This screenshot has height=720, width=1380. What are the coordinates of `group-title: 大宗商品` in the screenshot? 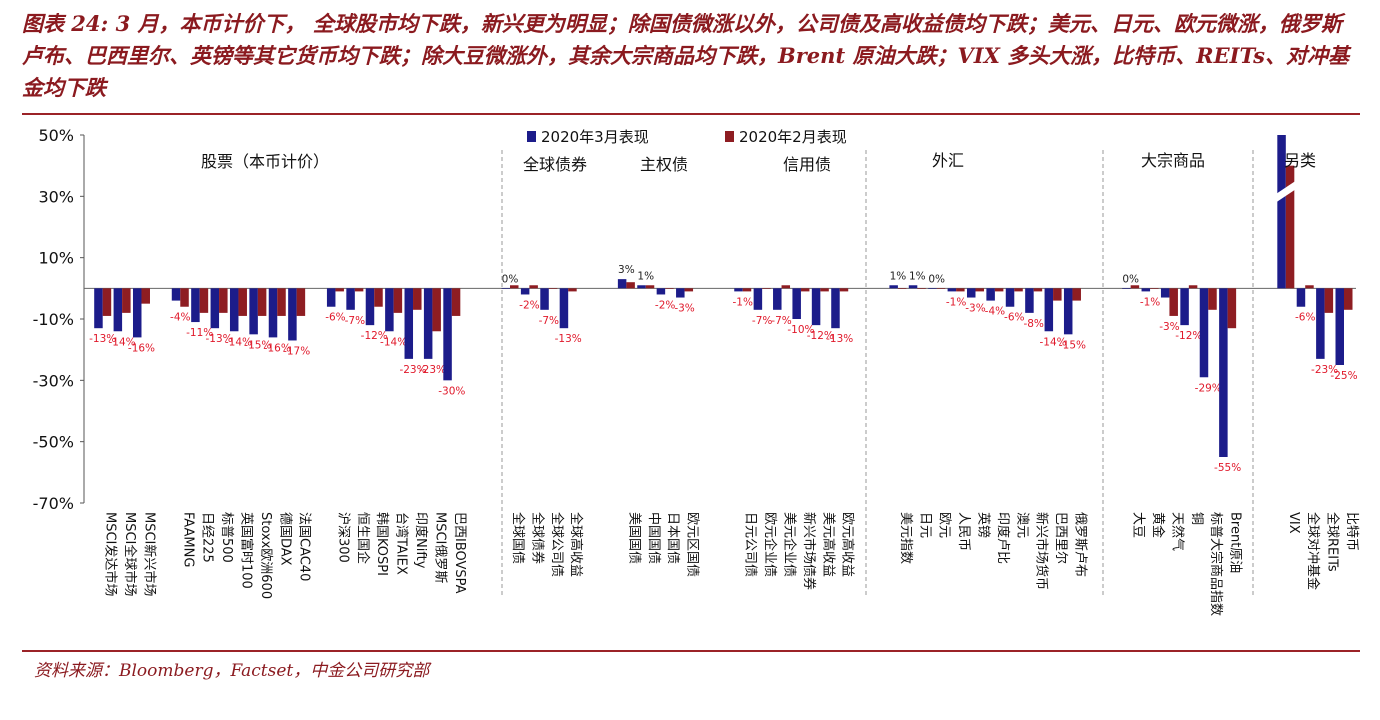 It's located at (1173, 160).